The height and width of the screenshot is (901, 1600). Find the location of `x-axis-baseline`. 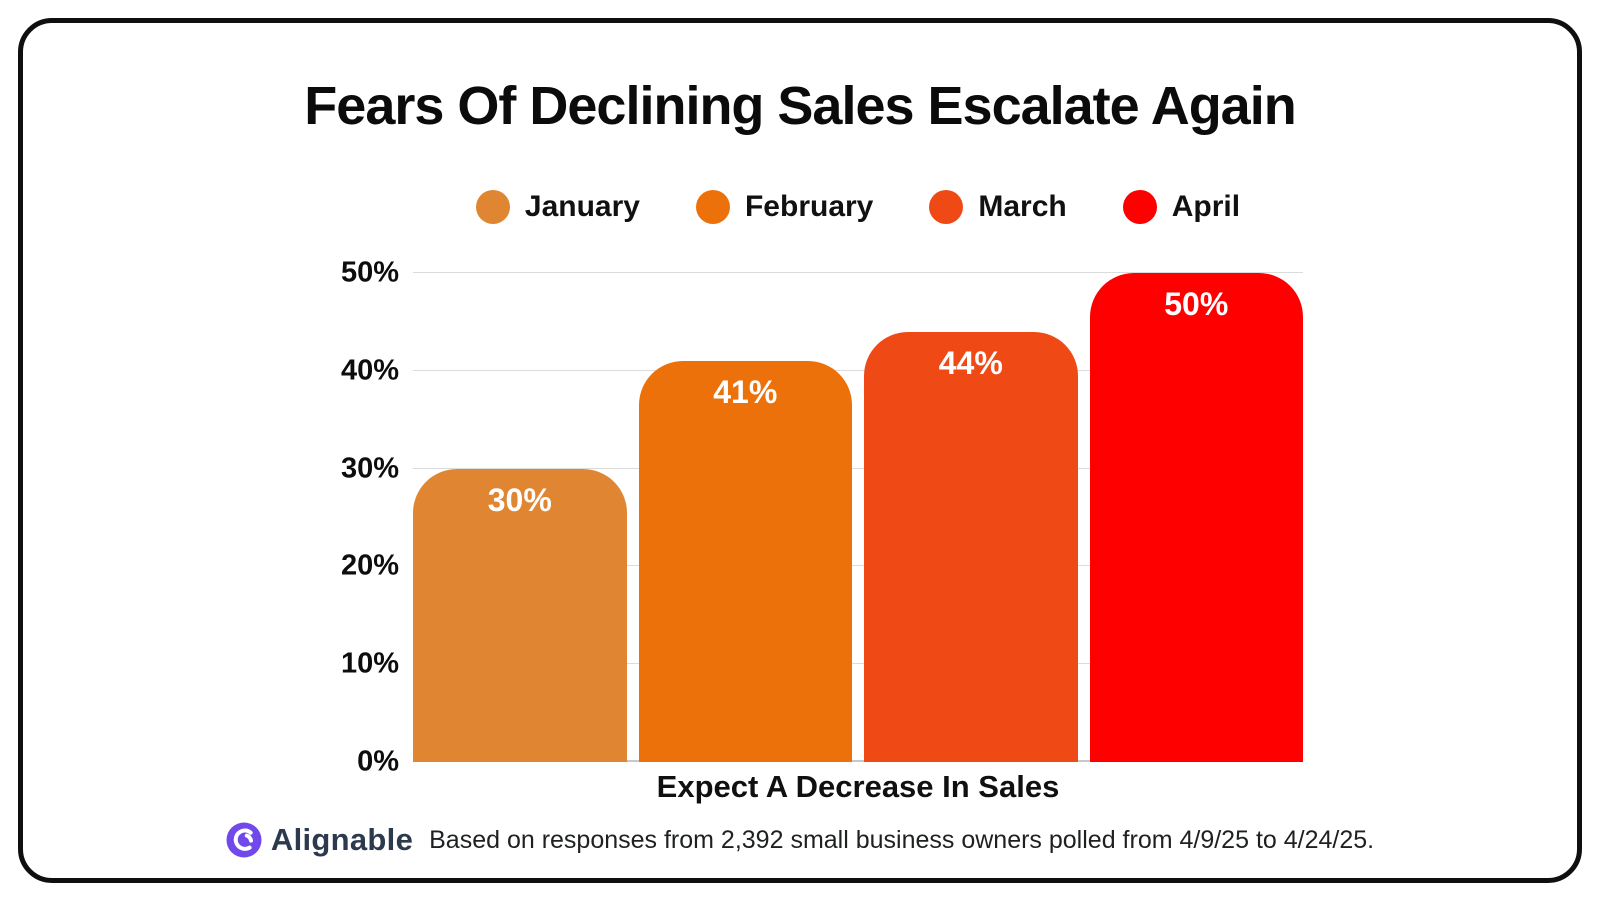

x-axis-baseline is located at coordinates (858, 761).